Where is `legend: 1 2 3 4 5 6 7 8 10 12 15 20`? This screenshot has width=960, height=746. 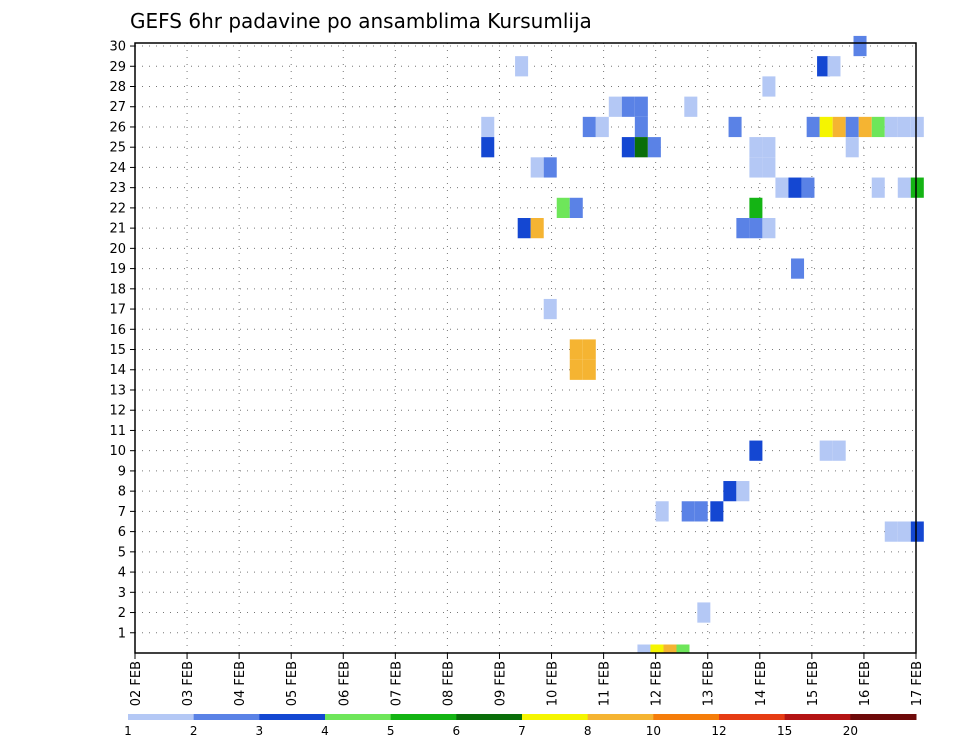
legend: 1 2 3 4 5 6 7 8 10 12 15 20 is located at coordinates (520, 726).